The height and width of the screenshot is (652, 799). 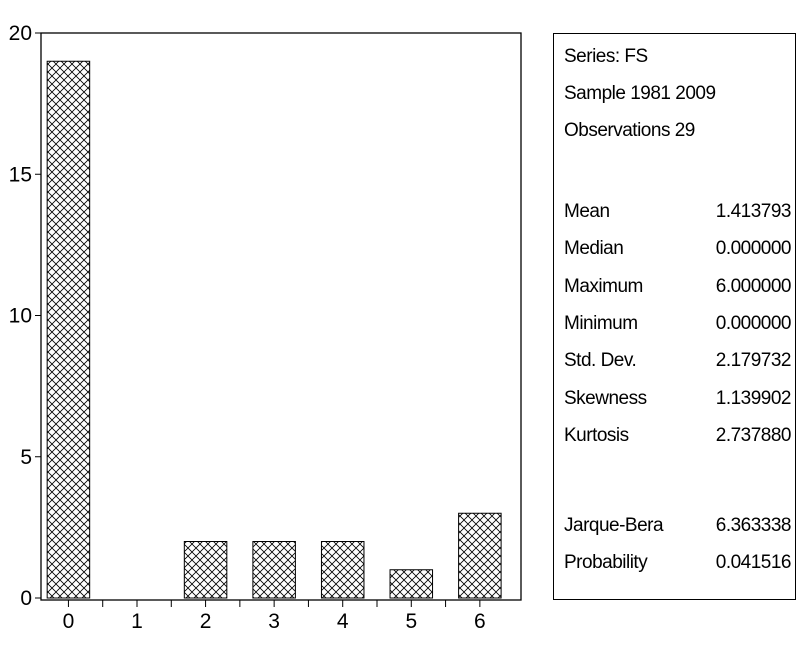 What do you see at coordinates (678, 323) in the screenshot?
I see `stat-row: Minimum 0.000000` at bounding box center [678, 323].